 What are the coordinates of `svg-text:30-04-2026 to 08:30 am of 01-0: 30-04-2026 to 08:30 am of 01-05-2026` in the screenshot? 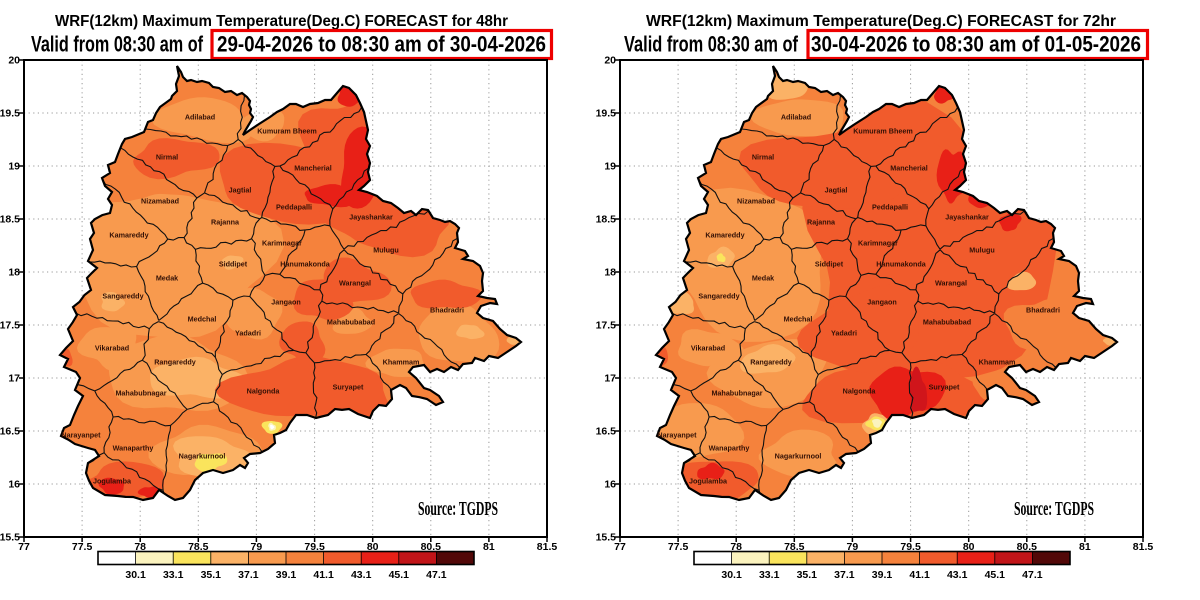 It's located at (976, 44).